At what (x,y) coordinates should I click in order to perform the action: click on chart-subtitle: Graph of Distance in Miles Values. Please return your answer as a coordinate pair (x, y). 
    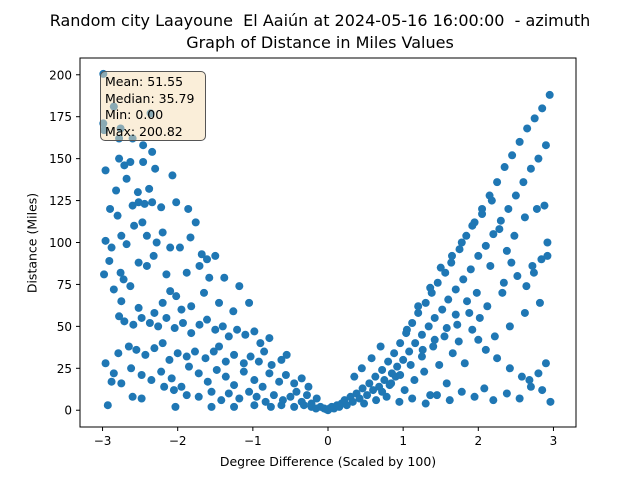
    Looking at the image, I should click on (320, 42).